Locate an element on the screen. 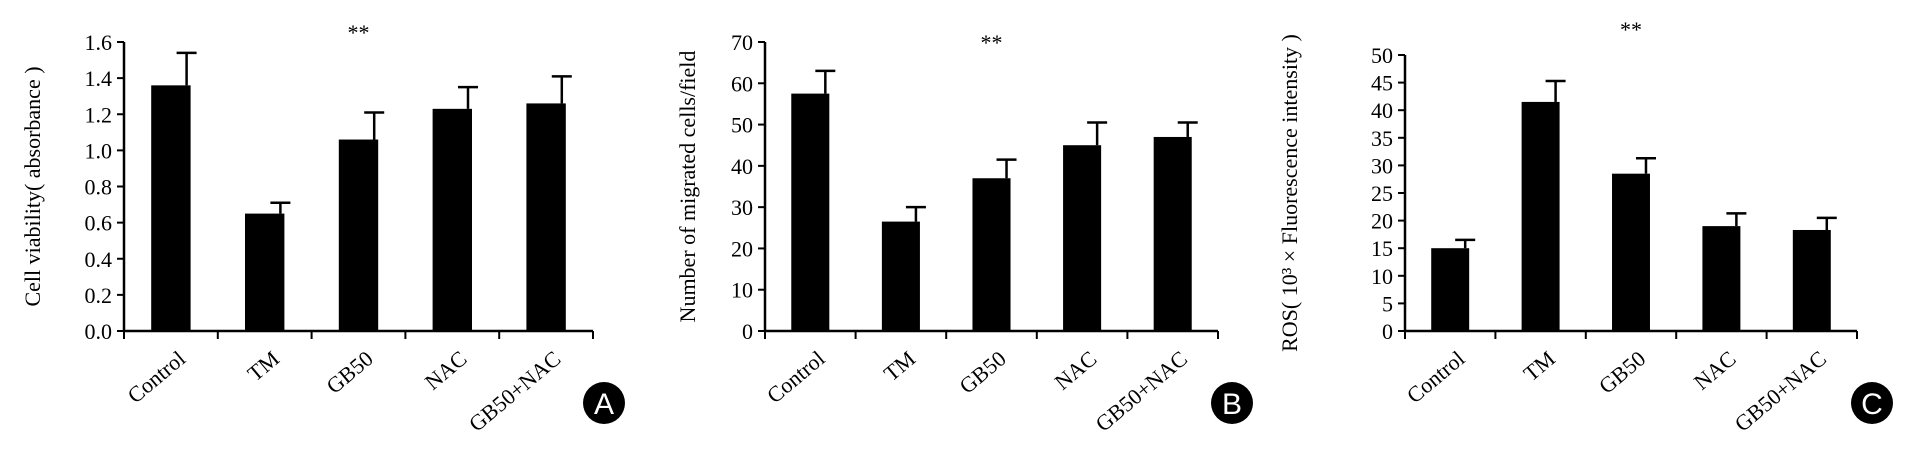 This screenshot has width=1914, height=475. y-axis-title: Number of migrated cells/field is located at coordinates (687, 187).